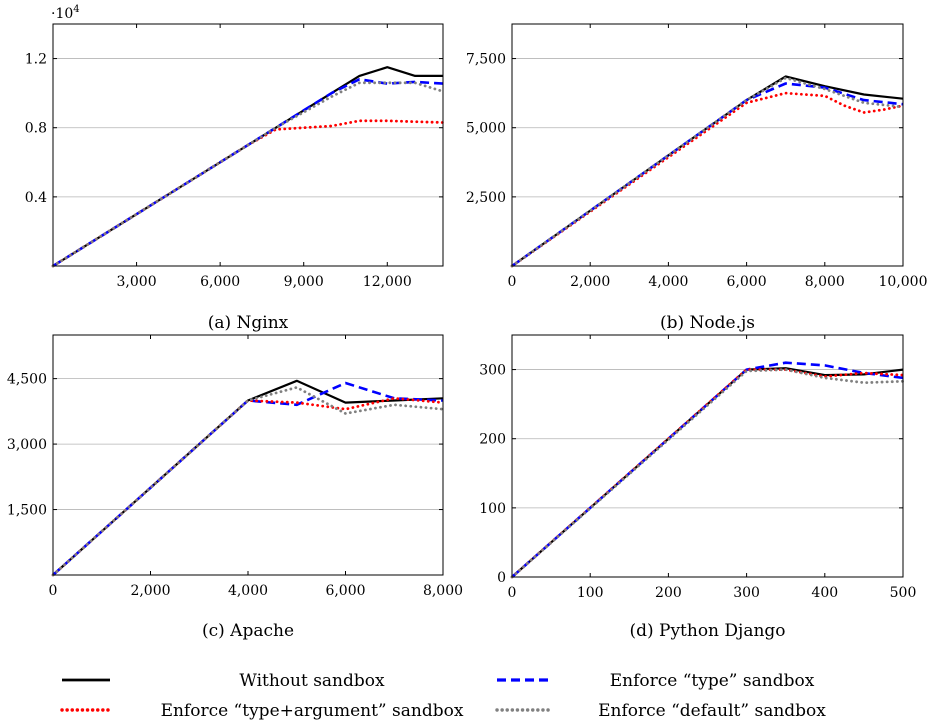  What do you see at coordinates (312, 681) in the screenshot?
I see `legend-label-without: Without sandbox` at bounding box center [312, 681].